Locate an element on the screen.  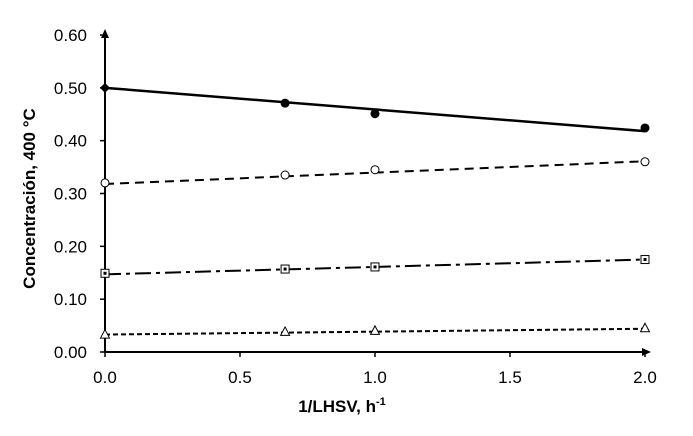
y-tick-label: 0.20 is located at coordinates (70, 246).